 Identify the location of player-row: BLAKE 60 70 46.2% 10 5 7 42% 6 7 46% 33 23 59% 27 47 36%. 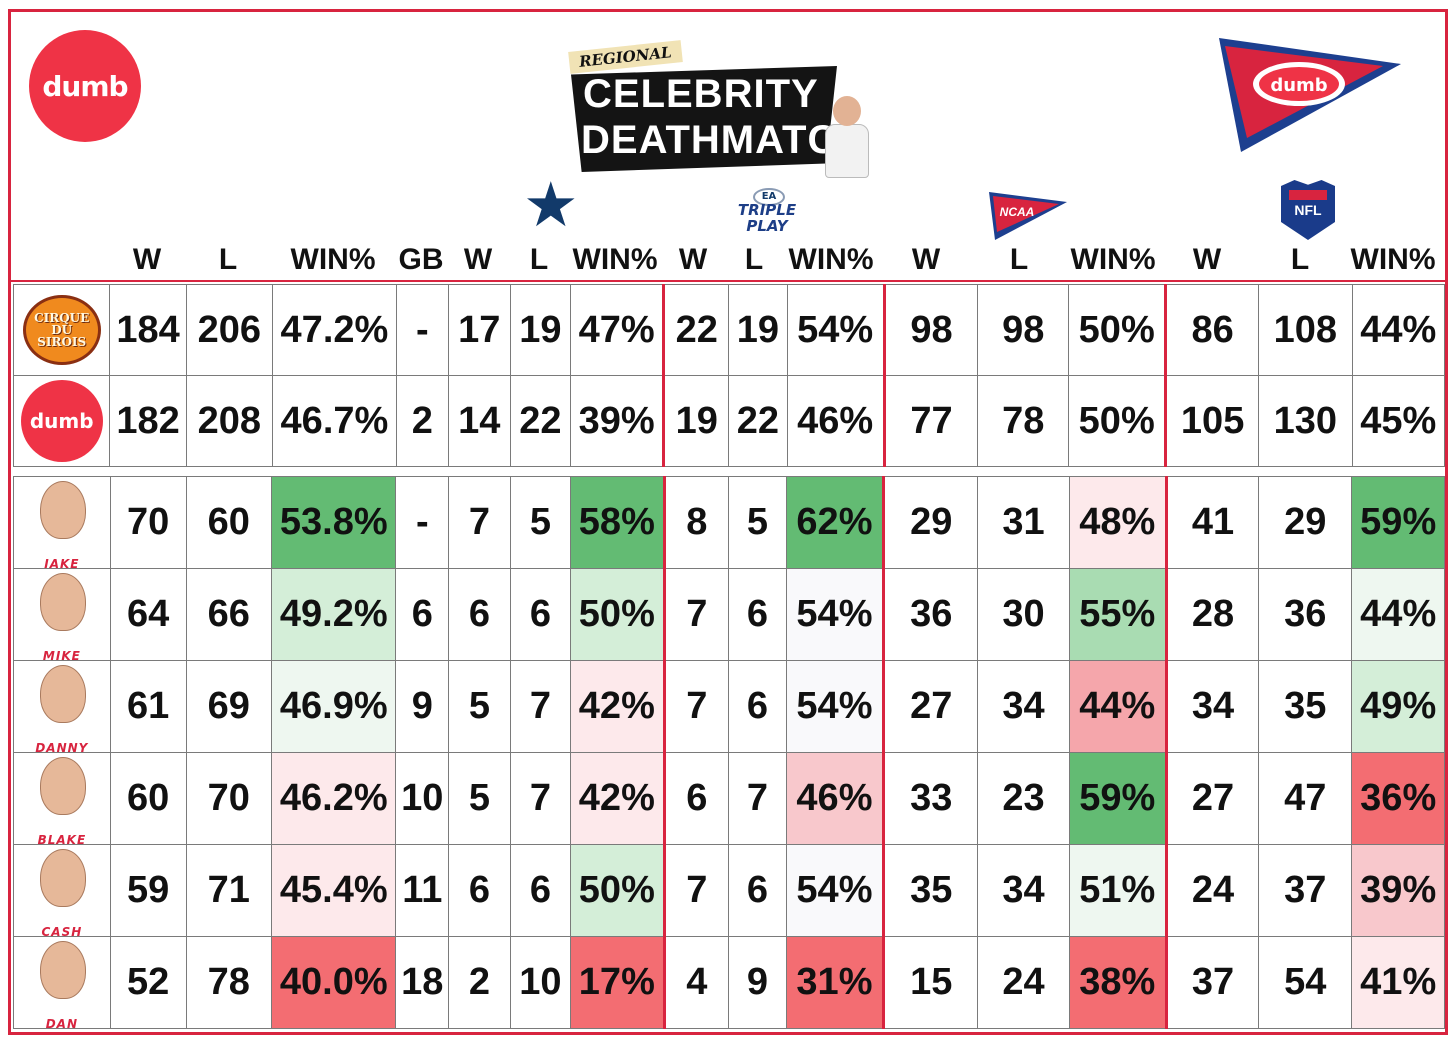
(729, 798).